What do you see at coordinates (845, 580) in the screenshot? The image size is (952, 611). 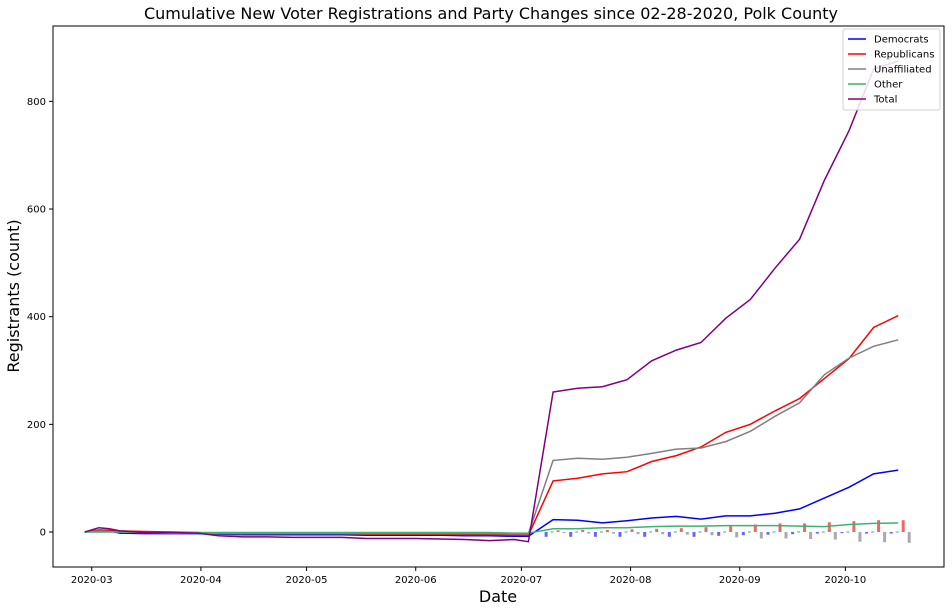 I see `x-tick-label-7: 2020-10` at bounding box center [845, 580].